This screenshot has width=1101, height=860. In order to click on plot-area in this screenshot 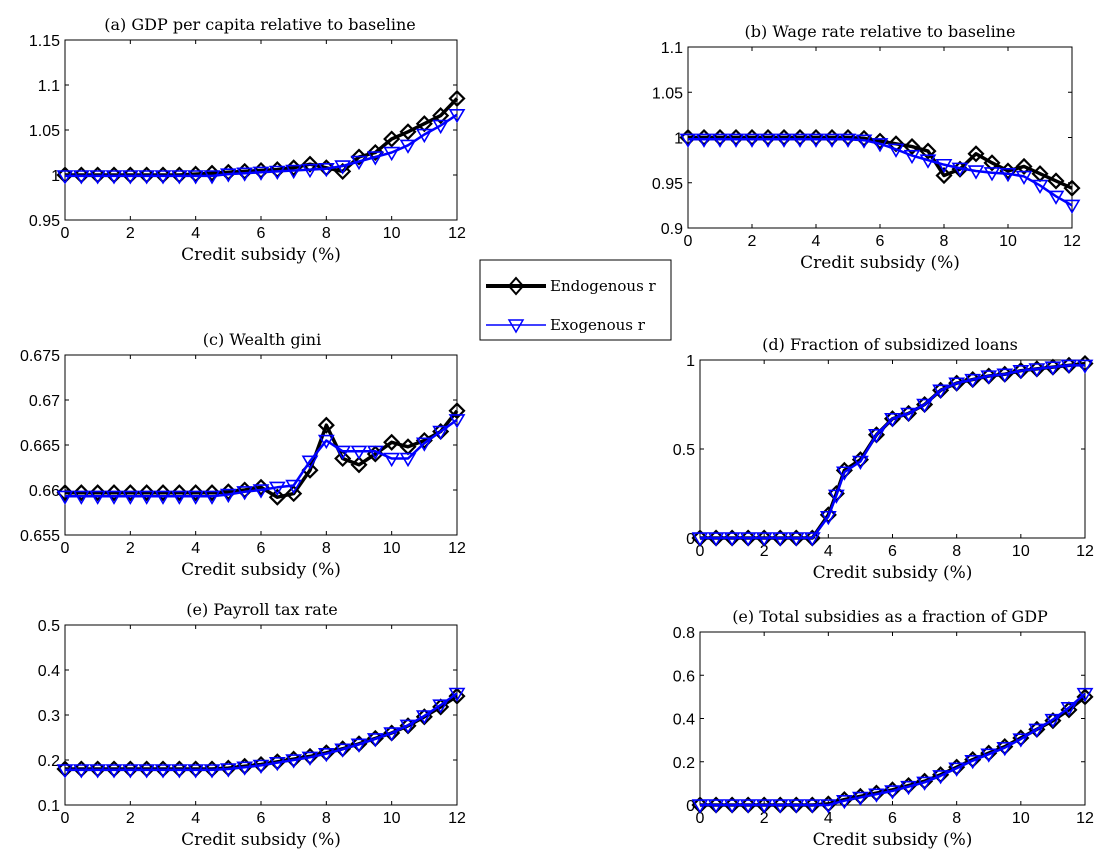, I will do `click(261, 715)`.